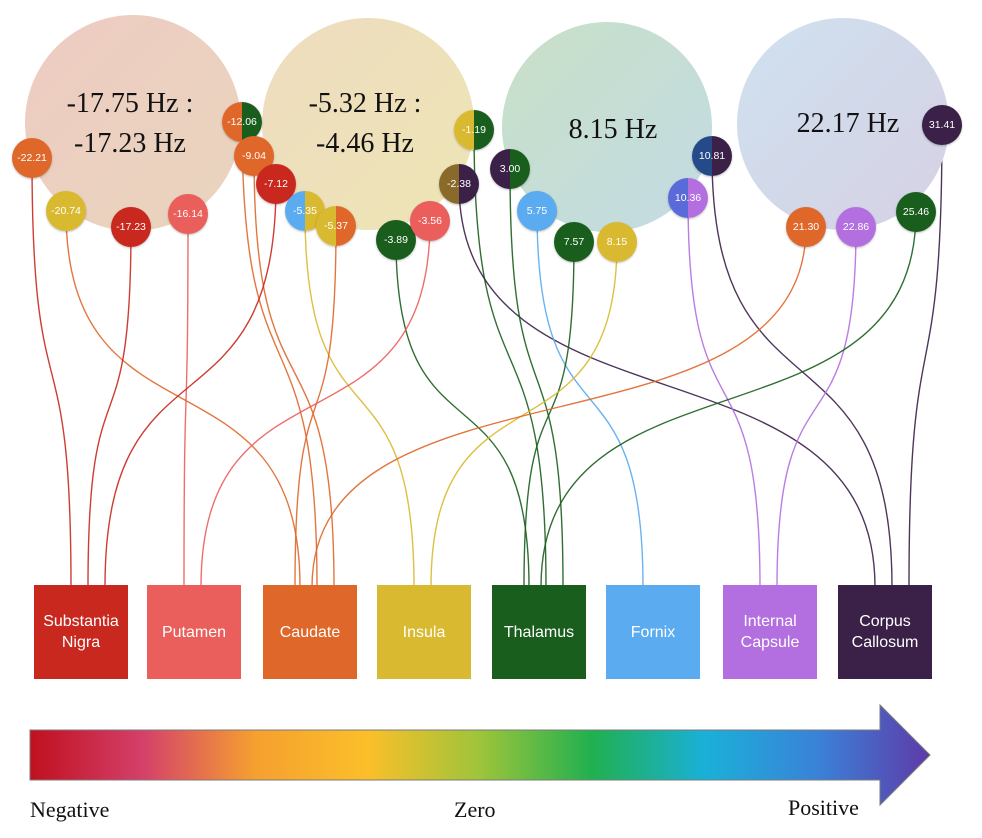 The height and width of the screenshot is (838, 982). I want to click on value-node: -2.38, so click(459, 184).